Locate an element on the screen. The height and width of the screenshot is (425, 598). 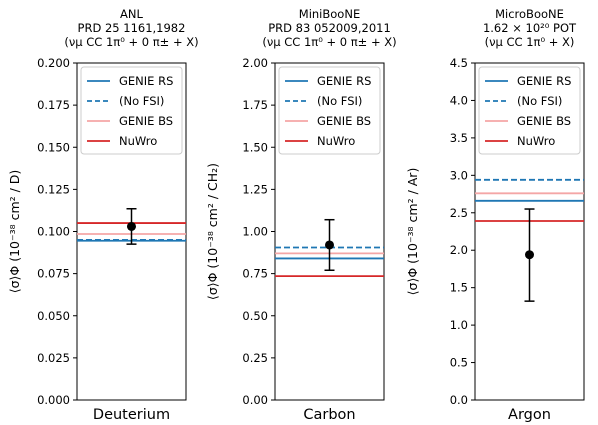
y-tick-label: 4.0 is located at coordinates (459, 100).